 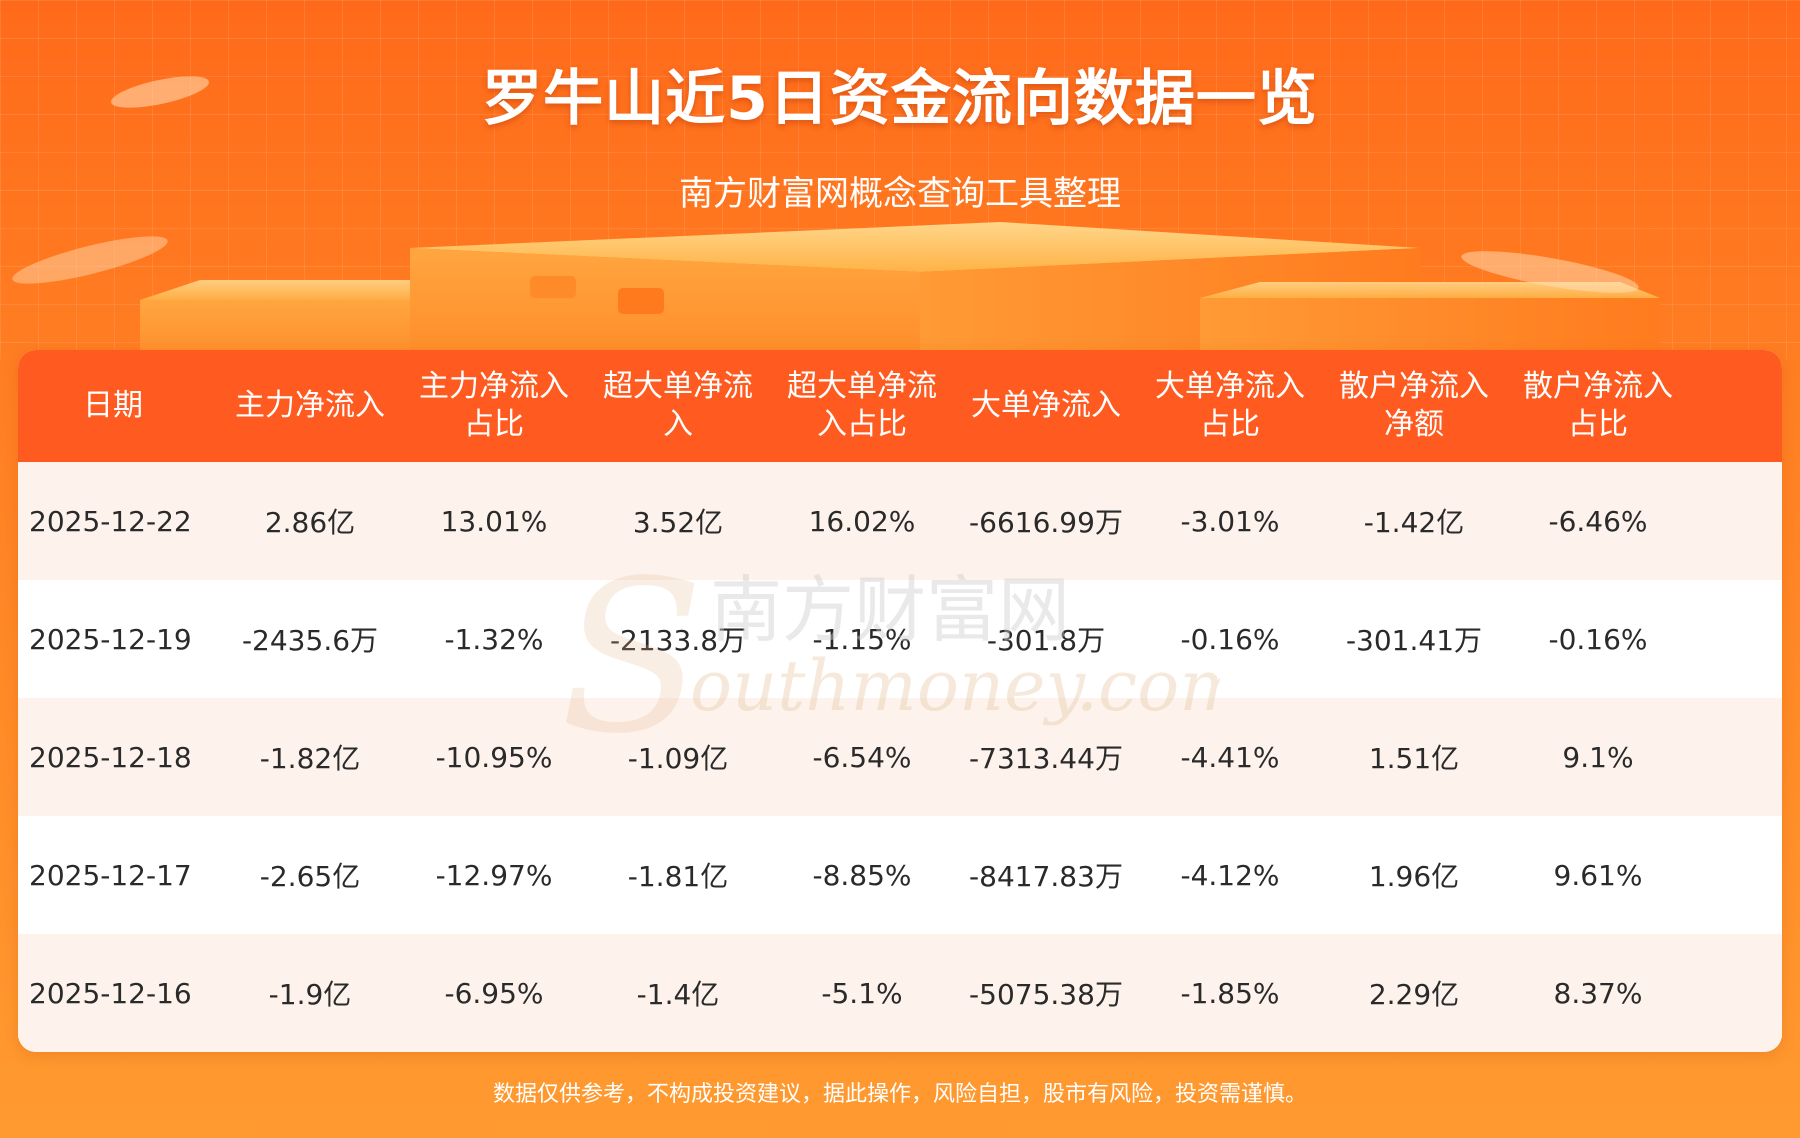 I want to click on table-cell: -1.09亿, so click(x=678, y=758).